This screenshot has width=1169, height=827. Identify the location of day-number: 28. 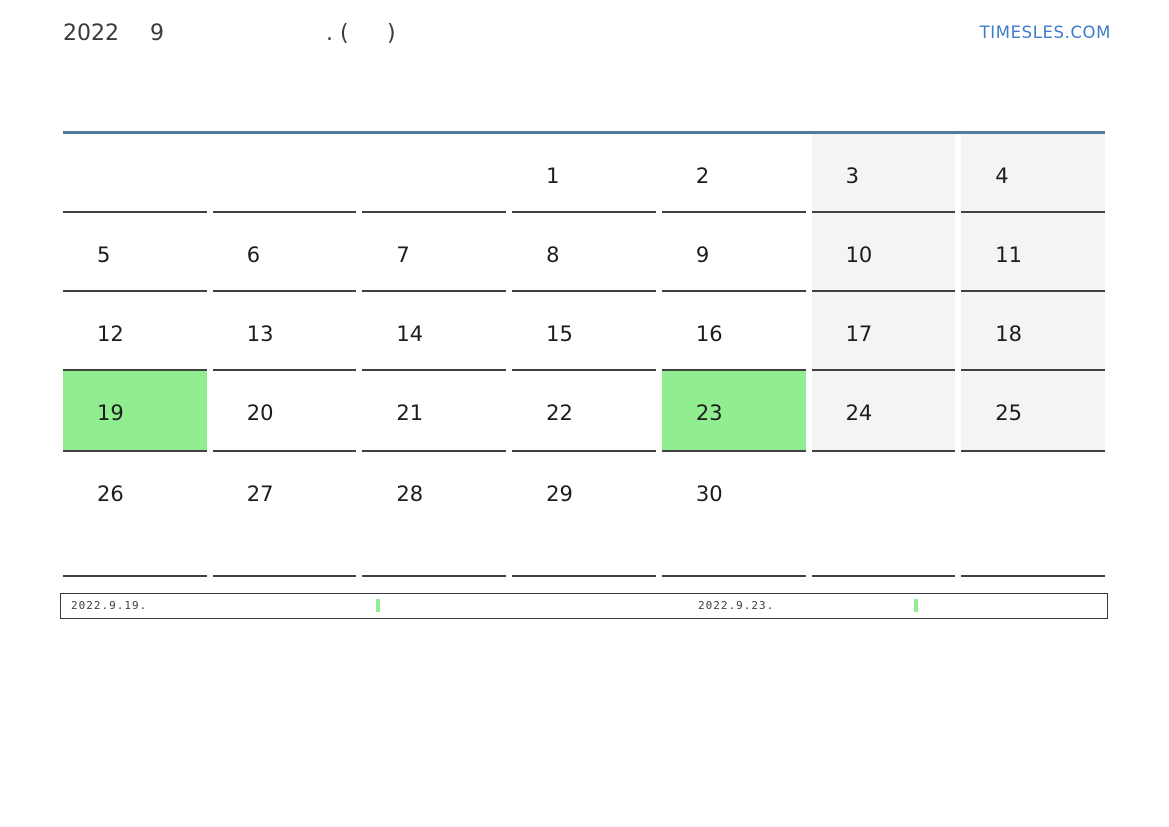
(410, 494).